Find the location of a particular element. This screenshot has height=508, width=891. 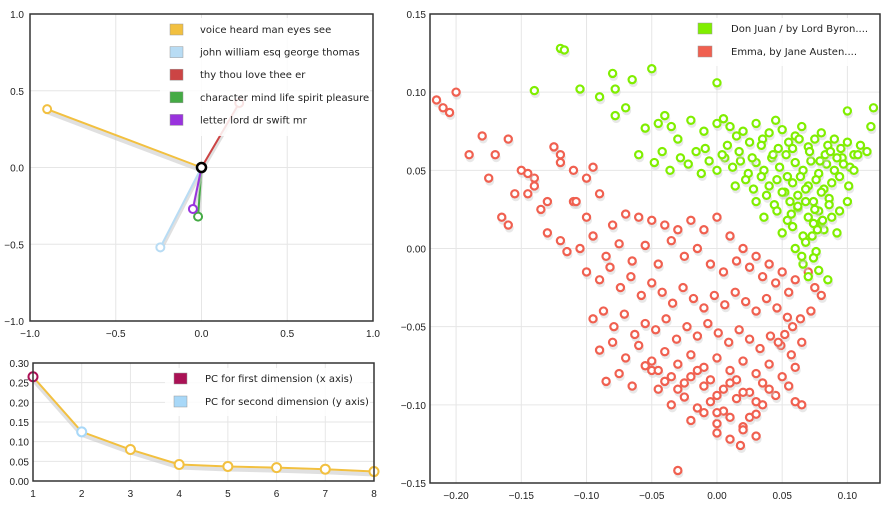

loadings-vector-end is located at coordinates (198, 216).